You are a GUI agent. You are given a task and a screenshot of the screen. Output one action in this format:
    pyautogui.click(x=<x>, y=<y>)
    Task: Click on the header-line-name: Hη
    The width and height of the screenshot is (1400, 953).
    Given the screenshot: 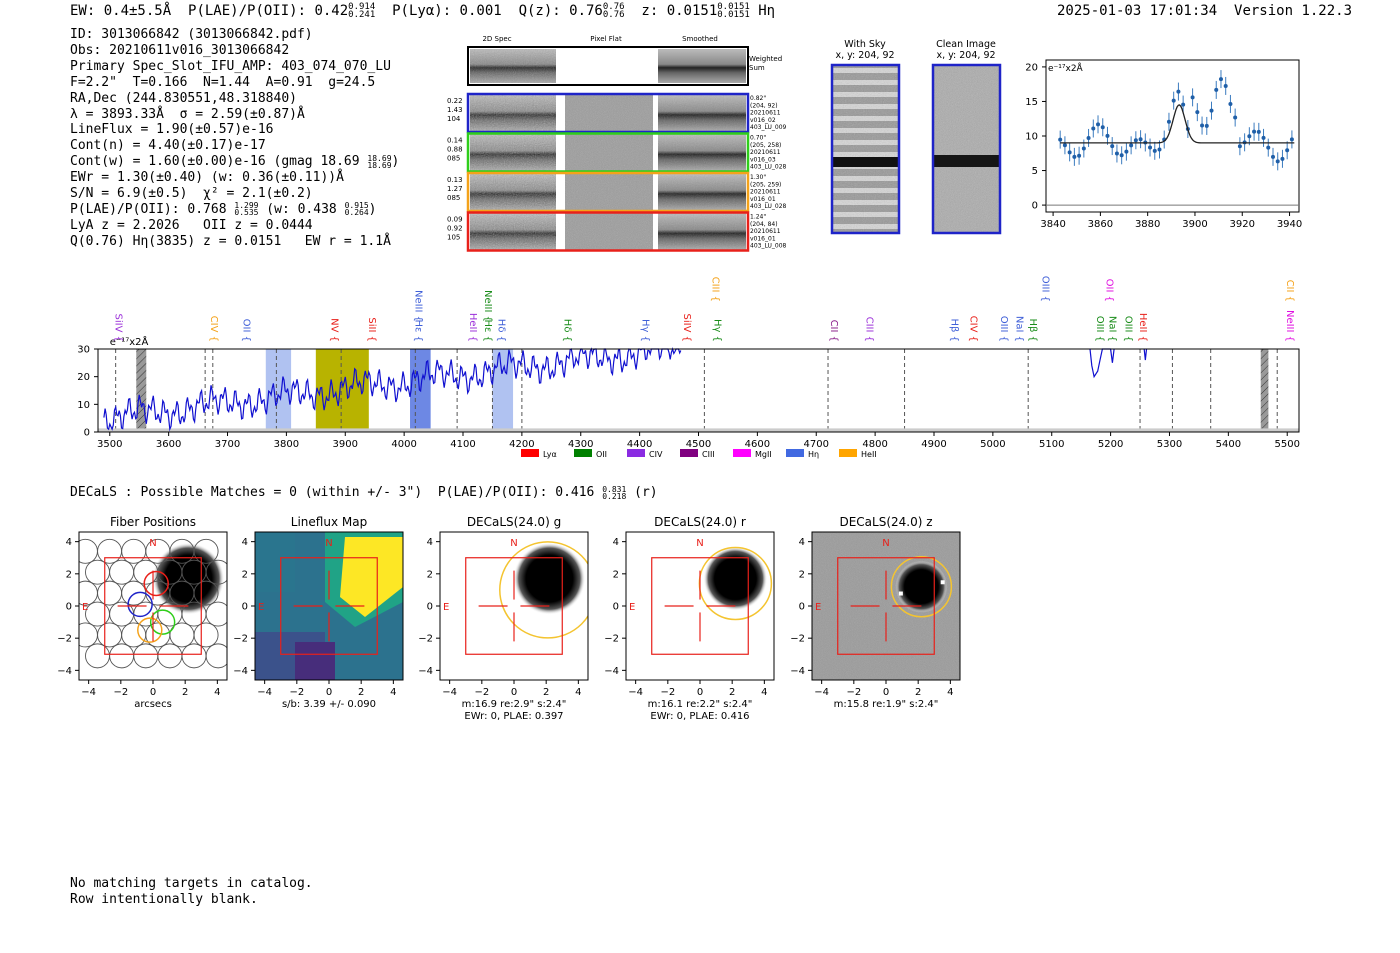 What is the action you would take?
    pyautogui.click(x=767, y=11)
    